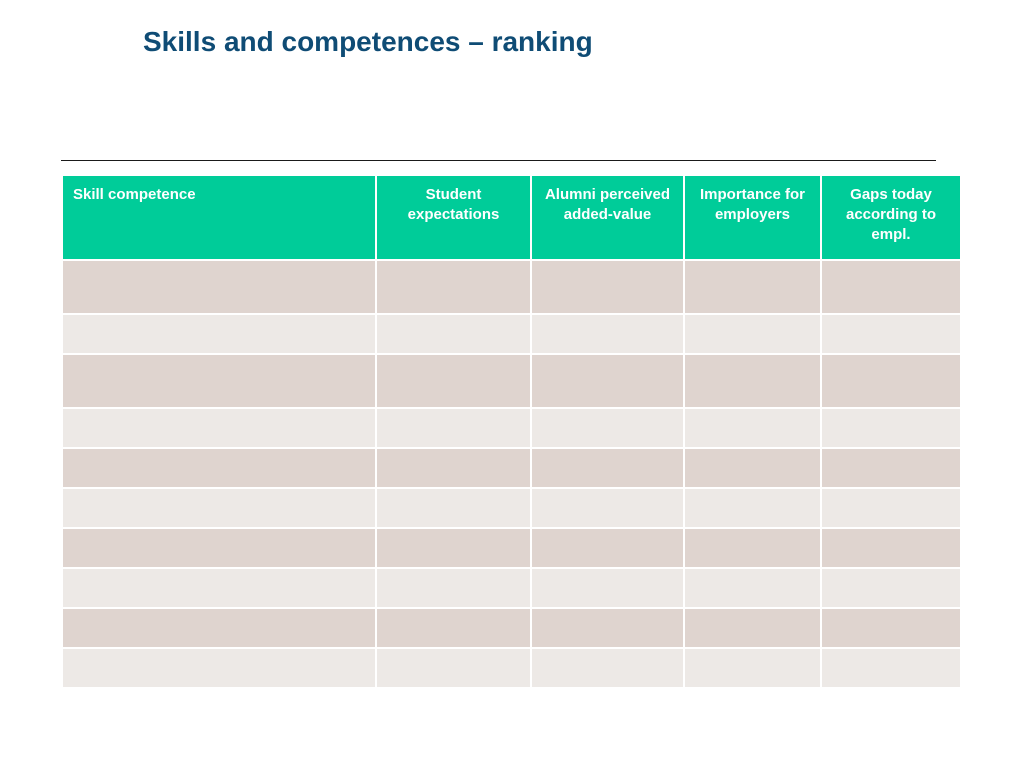 Image resolution: width=1024 pixels, height=768 pixels. Describe the element at coordinates (891, 217) in the screenshot. I see `column-header-gaps-today: Gaps today according to empl.` at that location.